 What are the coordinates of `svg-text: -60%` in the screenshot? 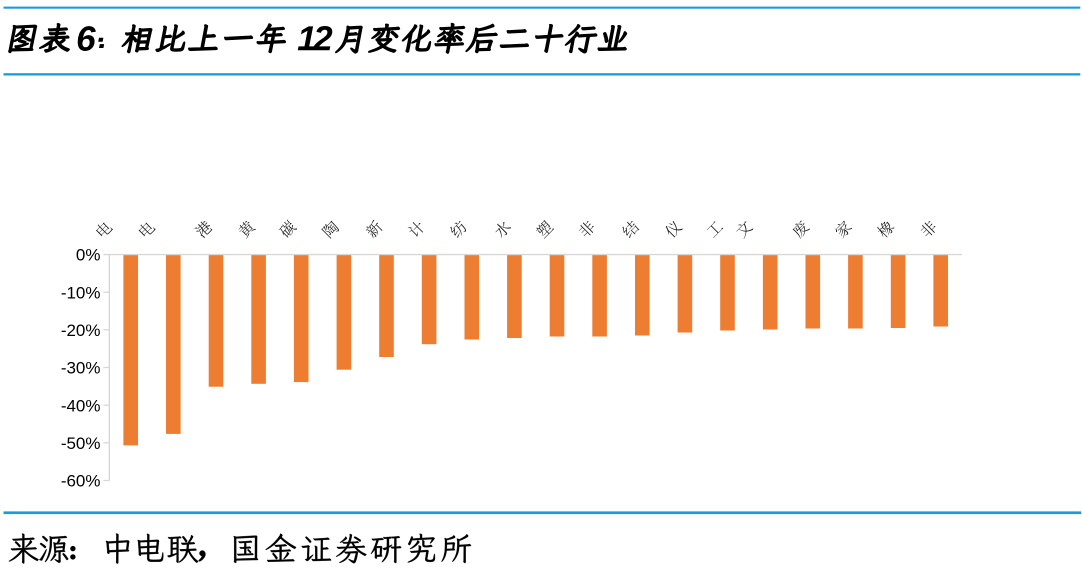 It's located at (81, 481).